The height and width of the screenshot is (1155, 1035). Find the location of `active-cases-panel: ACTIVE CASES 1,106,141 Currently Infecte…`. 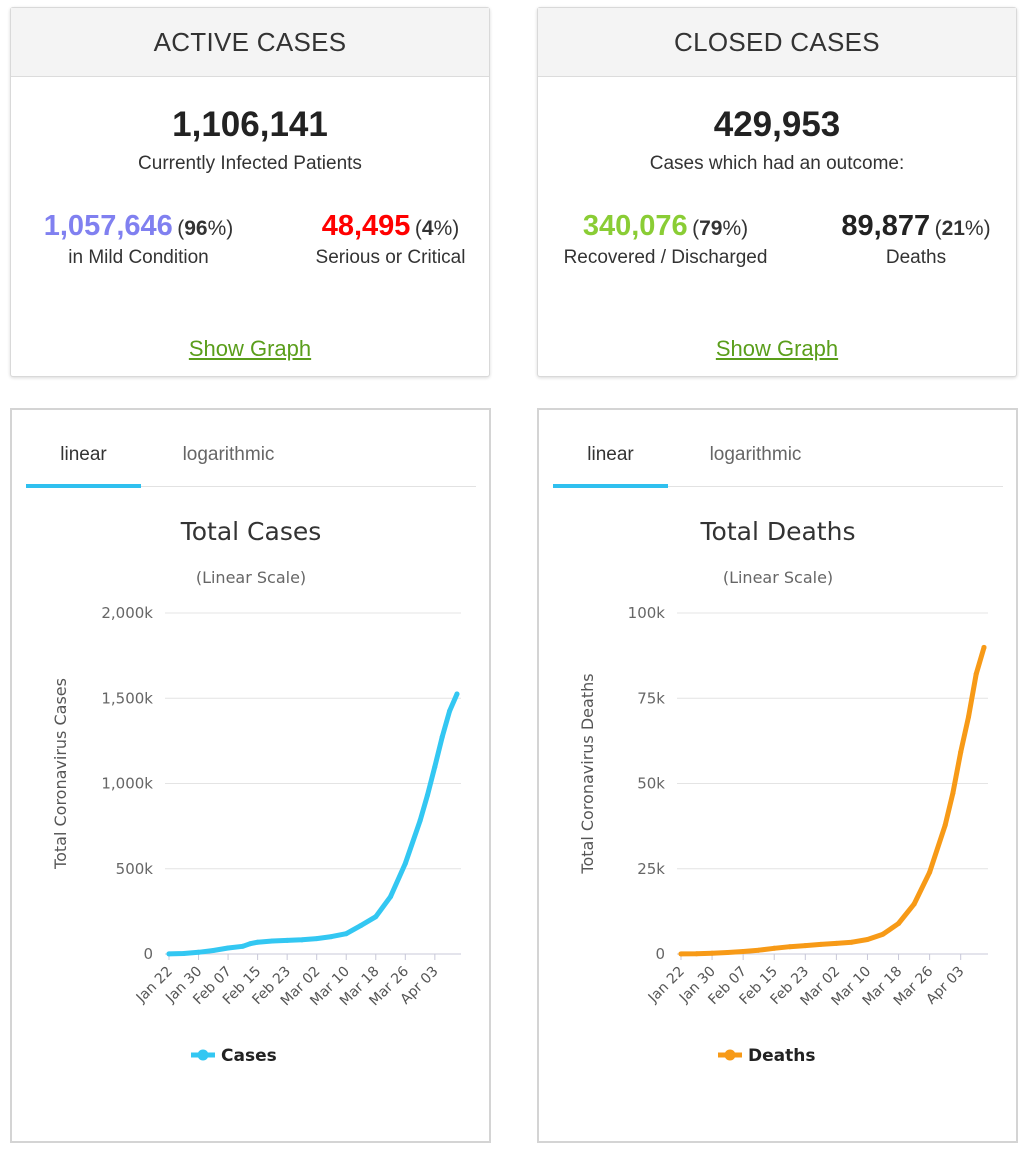

active-cases-panel: ACTIVE CASES 1,106,141 Currently Infecte… is located at coordinates (250, 192).